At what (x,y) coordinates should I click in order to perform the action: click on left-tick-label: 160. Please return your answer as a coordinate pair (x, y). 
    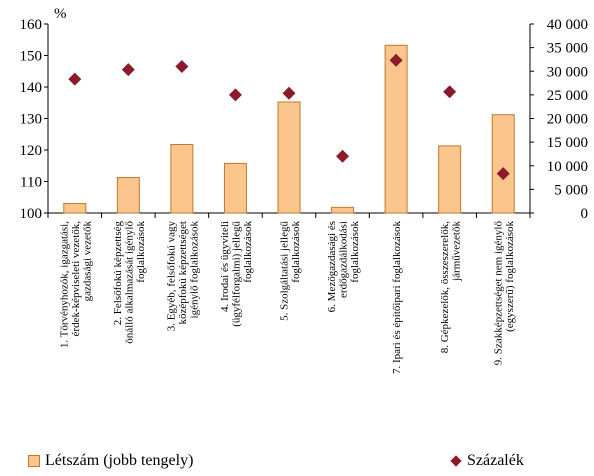
    Looking at the image, I should click on (31, 25).